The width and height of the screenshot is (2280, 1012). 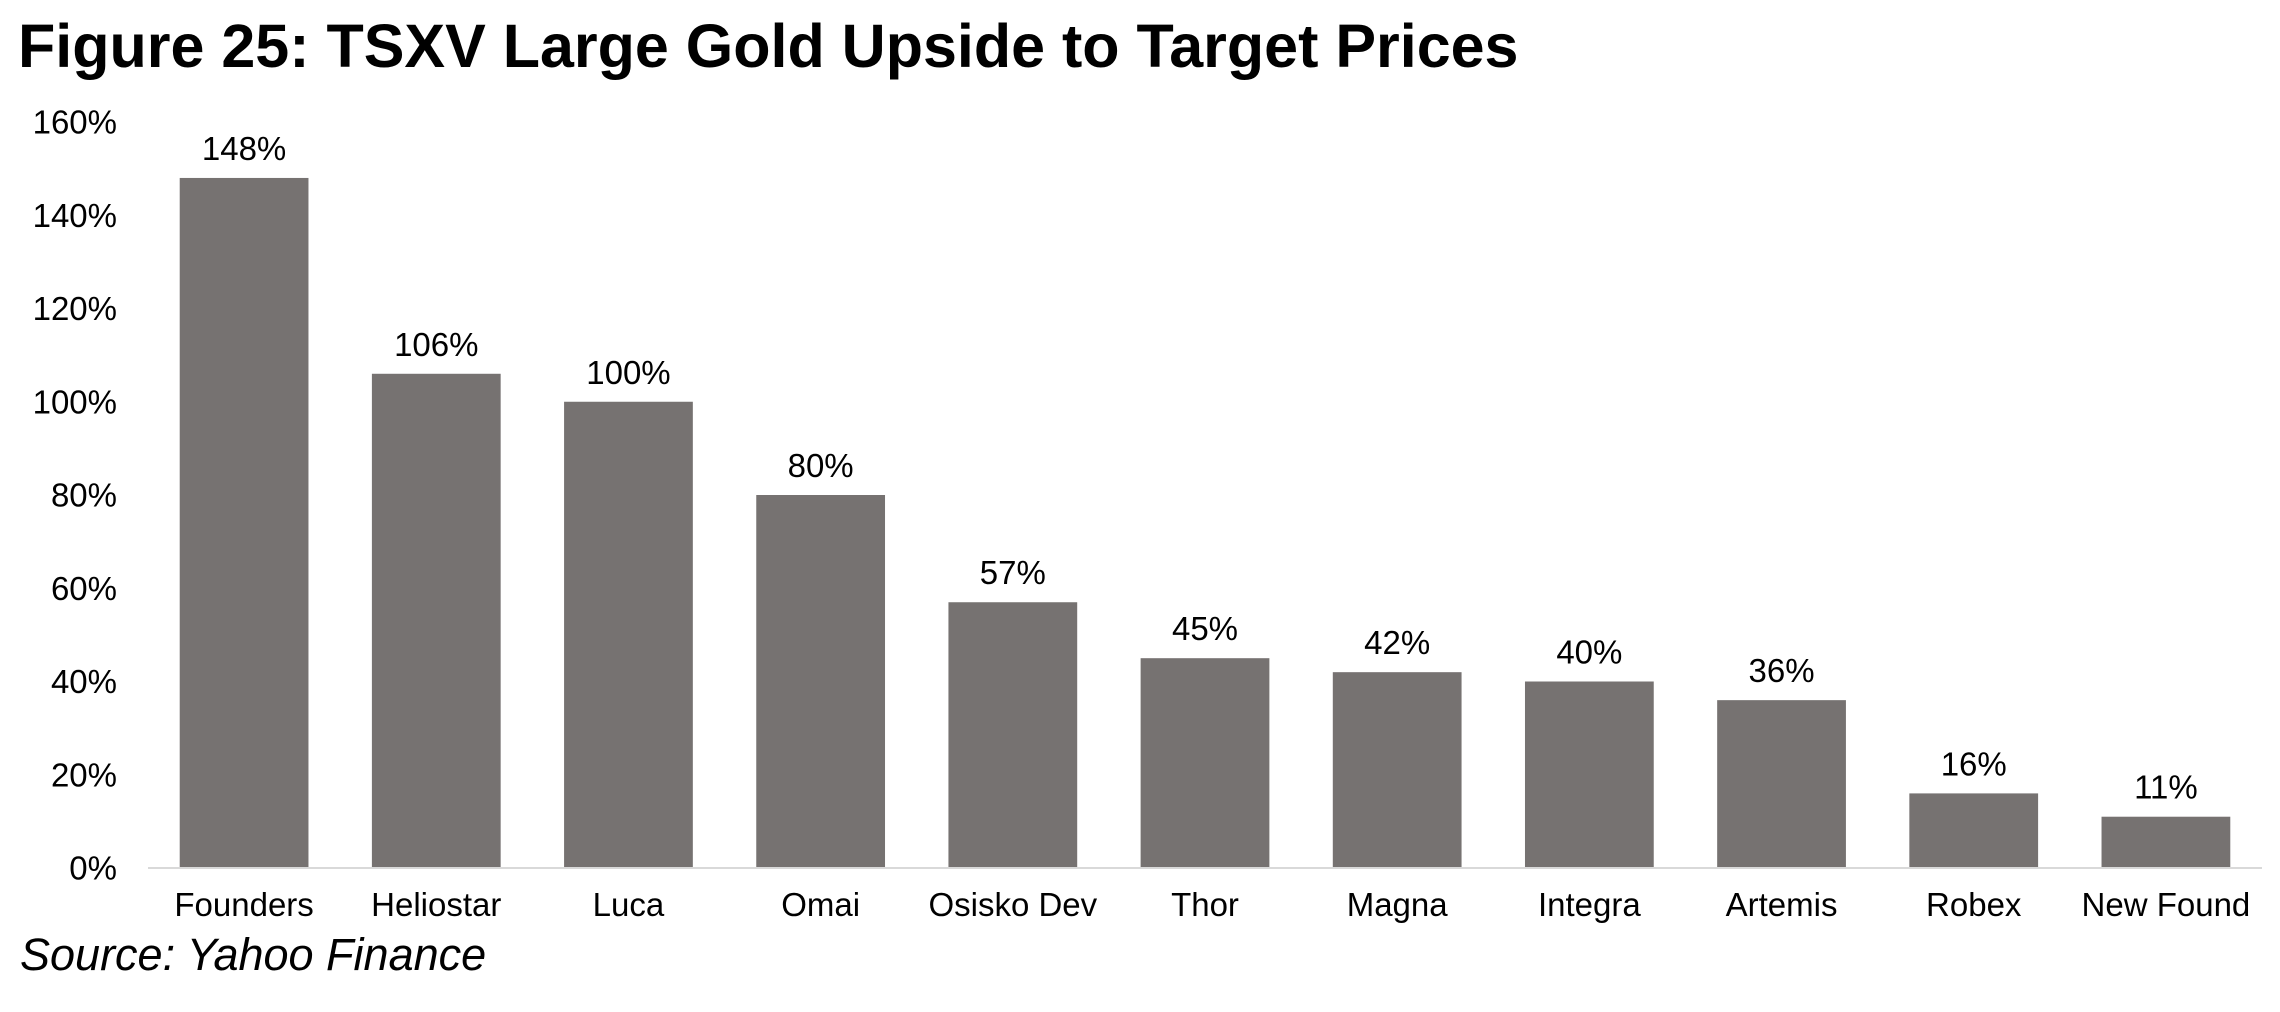 What do you see at coordinates (253, 954) in the screenshot?
I see `chart-source: Source: Yahoo Finance` at bounding box center [253, 954].